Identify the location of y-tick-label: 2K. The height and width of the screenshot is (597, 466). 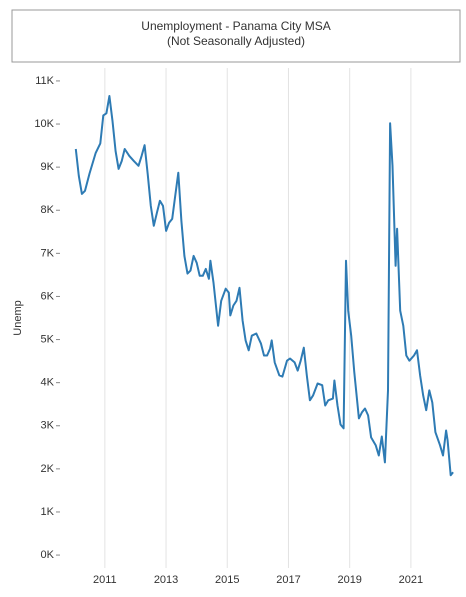
(48, 469).